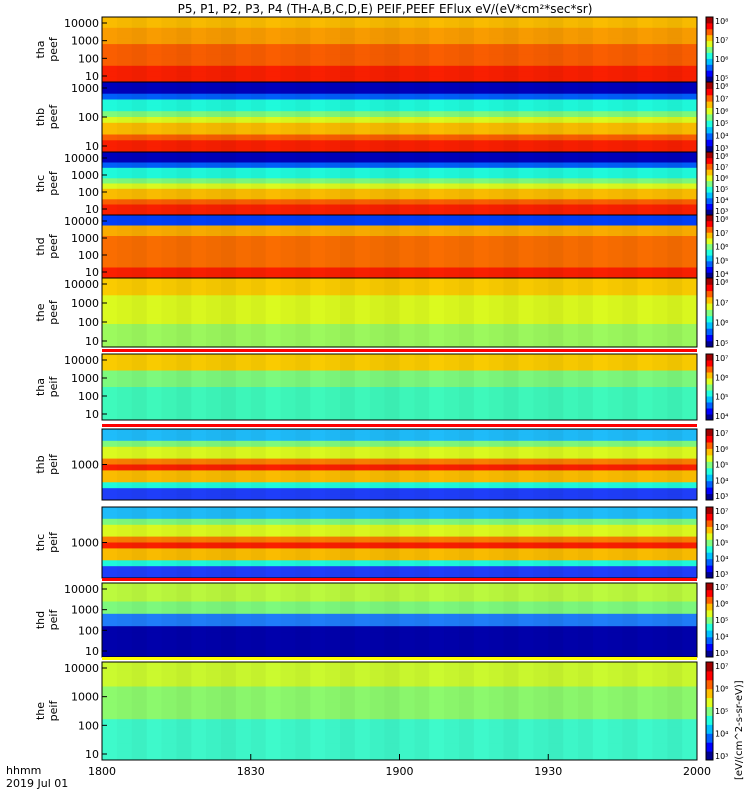 The image size is (750, 800). What do you see at coordinates (381, 385) in the screenshot?
I see `panel-tha-peif: 10 100 1000 10000 tha peif 10⁴ 10⁵ 10⁶ 10⁷` at bounding box center [381, 385].